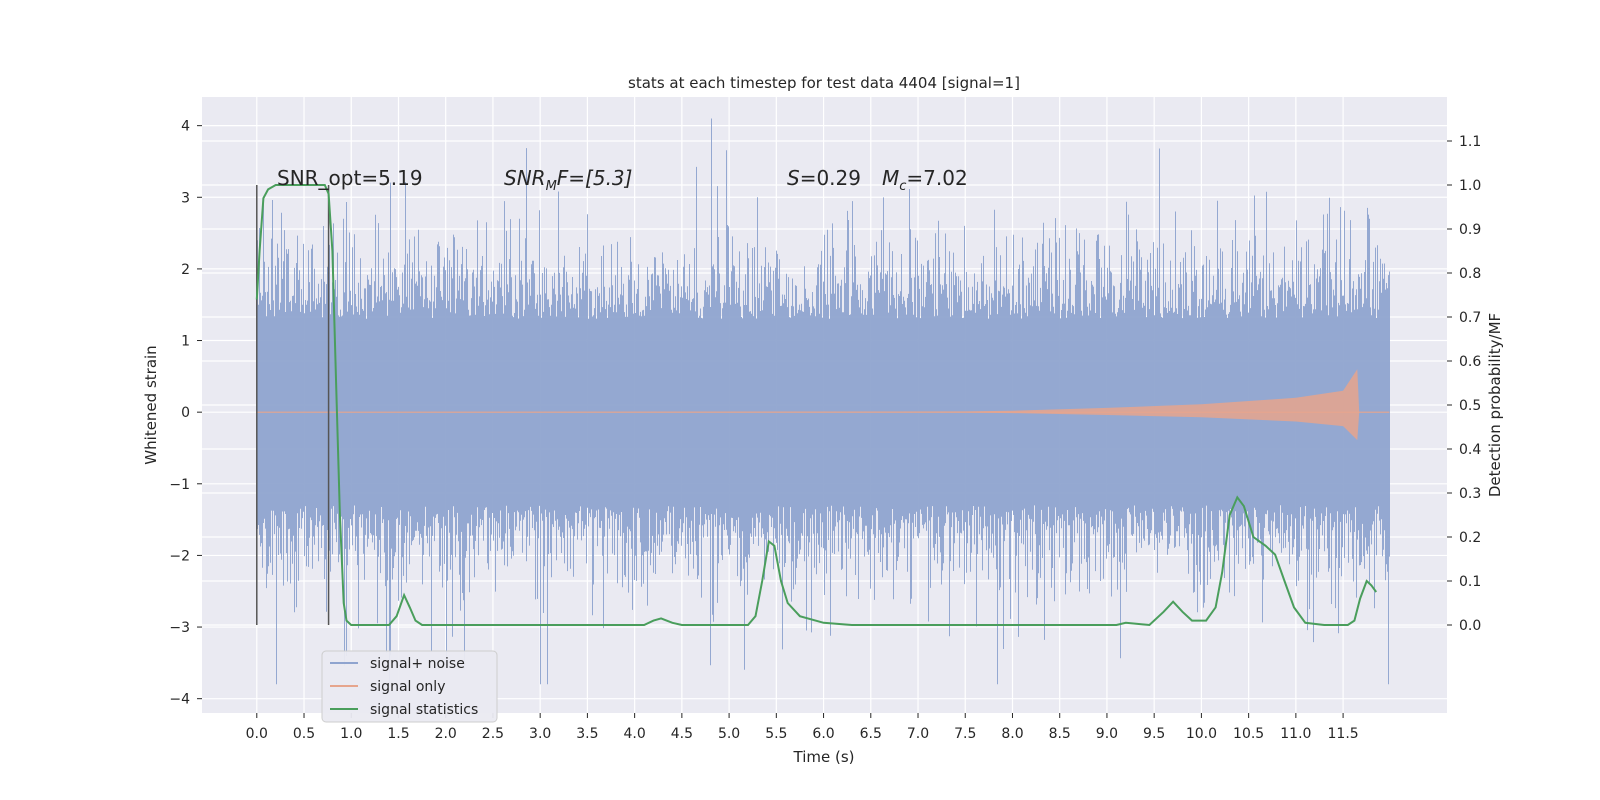 The width and height of the screenshot is (1600, 800). I want to click on x-tick-label: 8.5, so click(1060, 734).